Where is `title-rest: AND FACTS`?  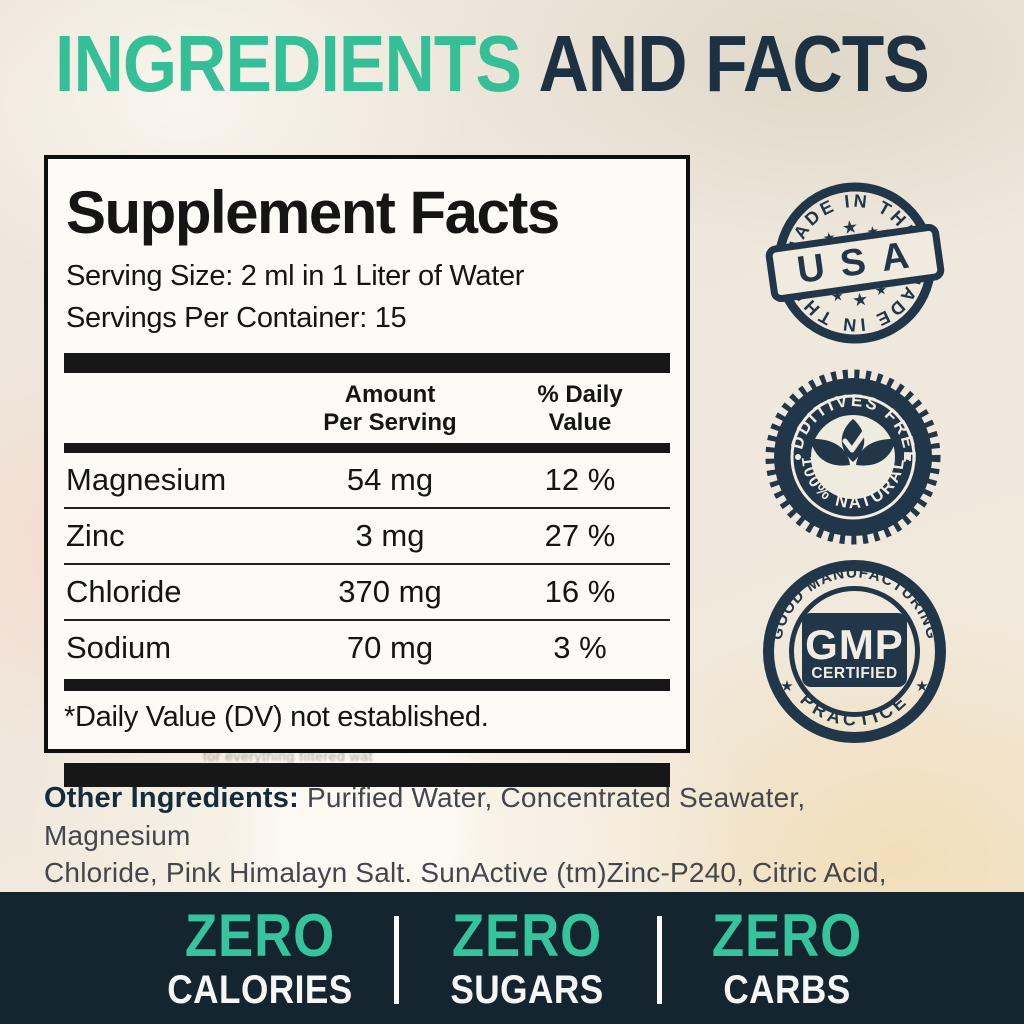 title-rest: AND FACTS is located at coordinates (733, 63).